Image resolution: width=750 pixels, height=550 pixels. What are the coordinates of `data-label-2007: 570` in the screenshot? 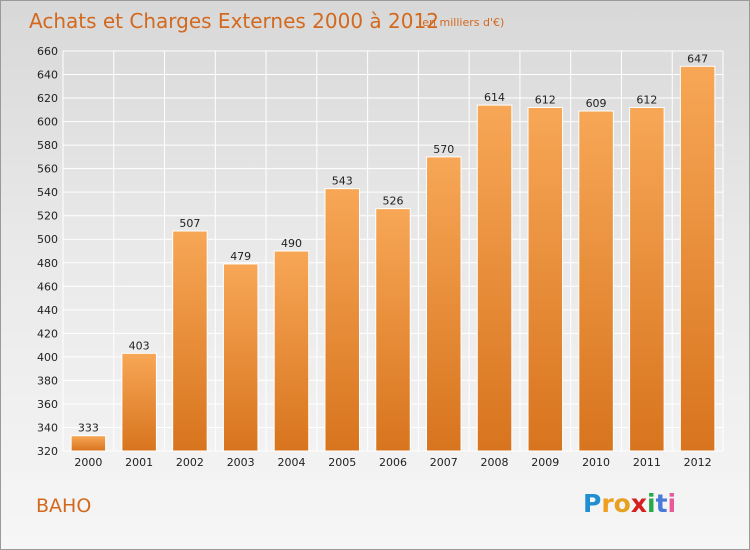 It's located at (443, 149).